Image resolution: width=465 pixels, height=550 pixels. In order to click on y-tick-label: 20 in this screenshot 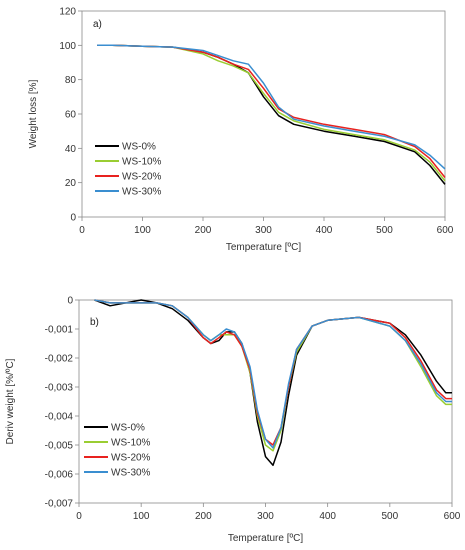, I will do `click(71, 183)`.